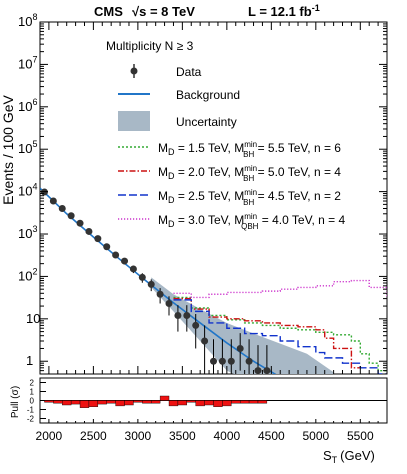 Image resolution: width=407 pixels, height=474 pixels. What do you see at coordinates (163, 11) in the screenshot?
I see `energy-label: √s = 8 TeV` at bounding box center [163, 11].